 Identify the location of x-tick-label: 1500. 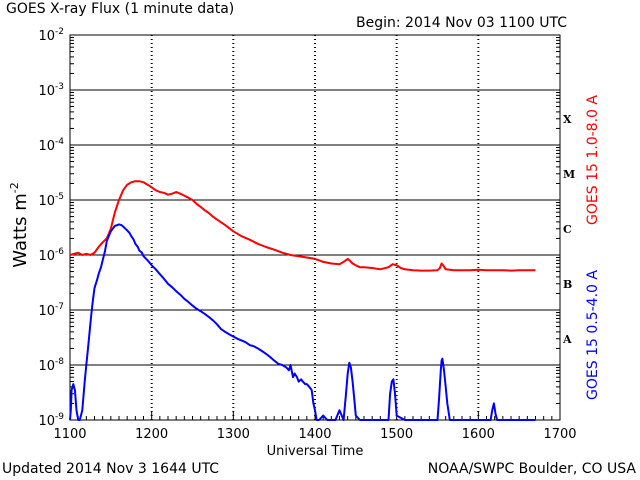
(396, 434).